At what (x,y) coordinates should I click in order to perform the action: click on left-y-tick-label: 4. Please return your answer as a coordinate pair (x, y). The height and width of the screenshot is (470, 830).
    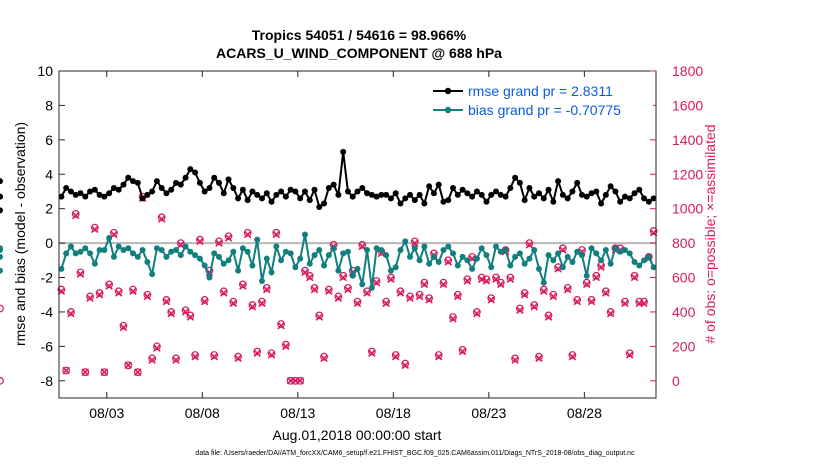
    Looking at the image, I should click on (49, 174).